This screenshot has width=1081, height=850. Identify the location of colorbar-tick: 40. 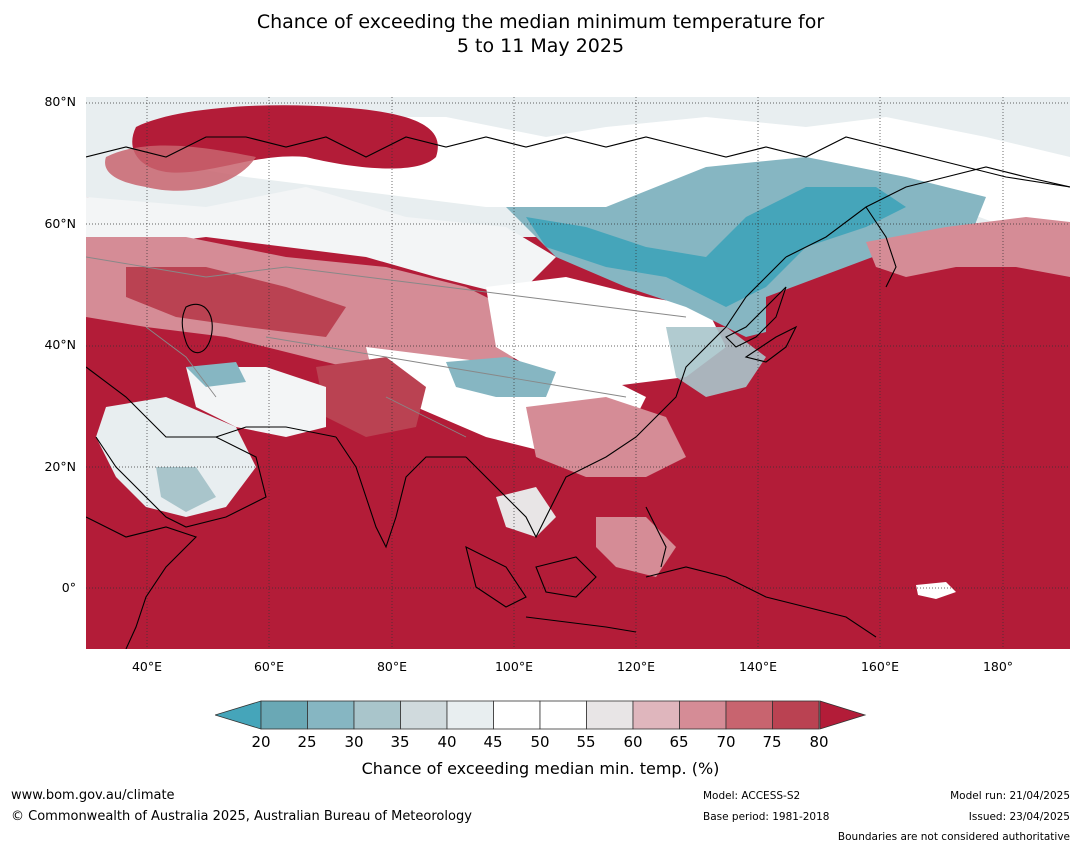
(447, 742).